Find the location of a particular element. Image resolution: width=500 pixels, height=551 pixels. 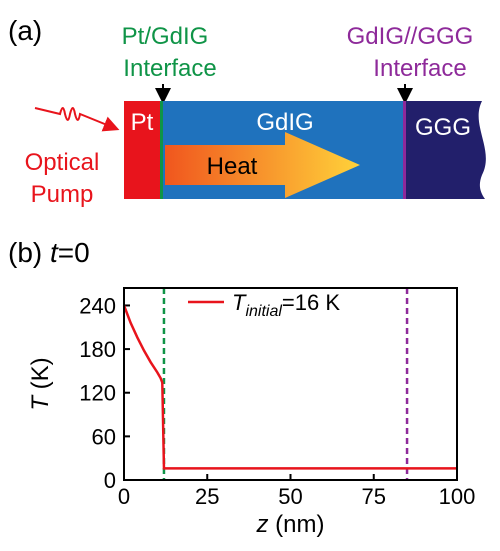

x-axis-label: z (nm) is located at coordinates (290, 524).